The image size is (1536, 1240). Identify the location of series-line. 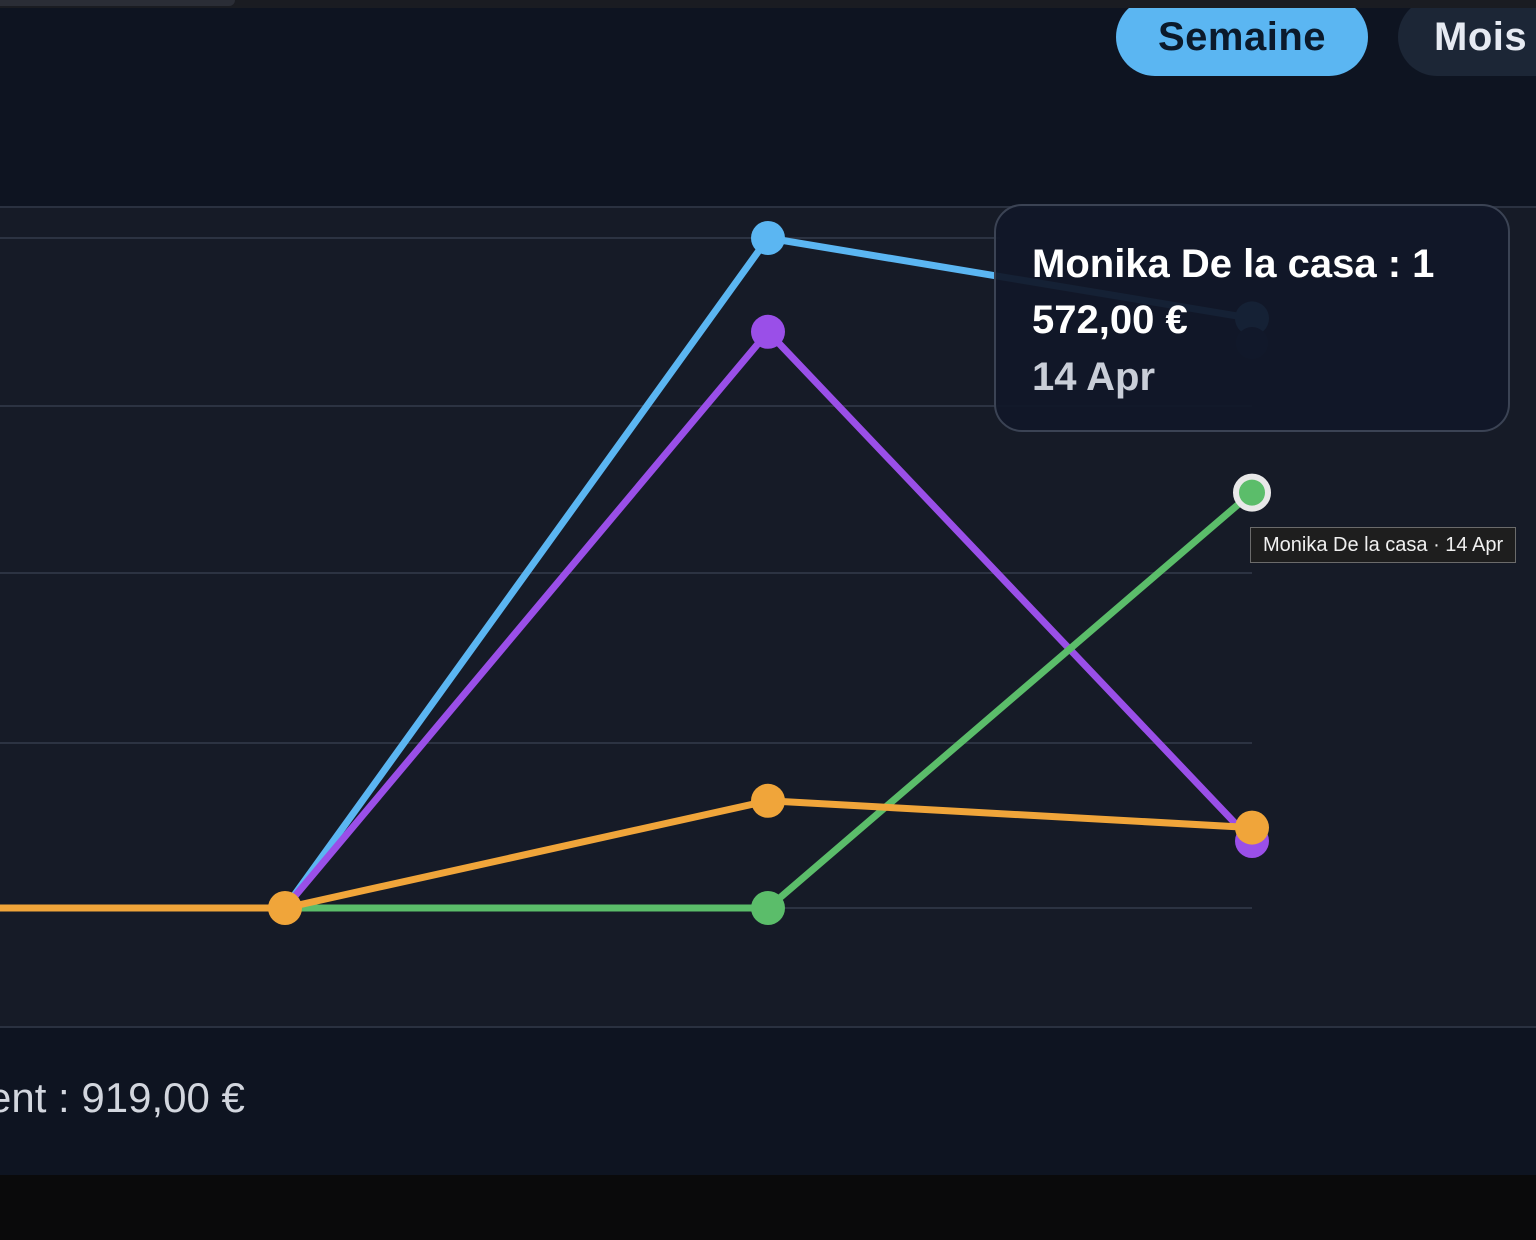
(628, 854).